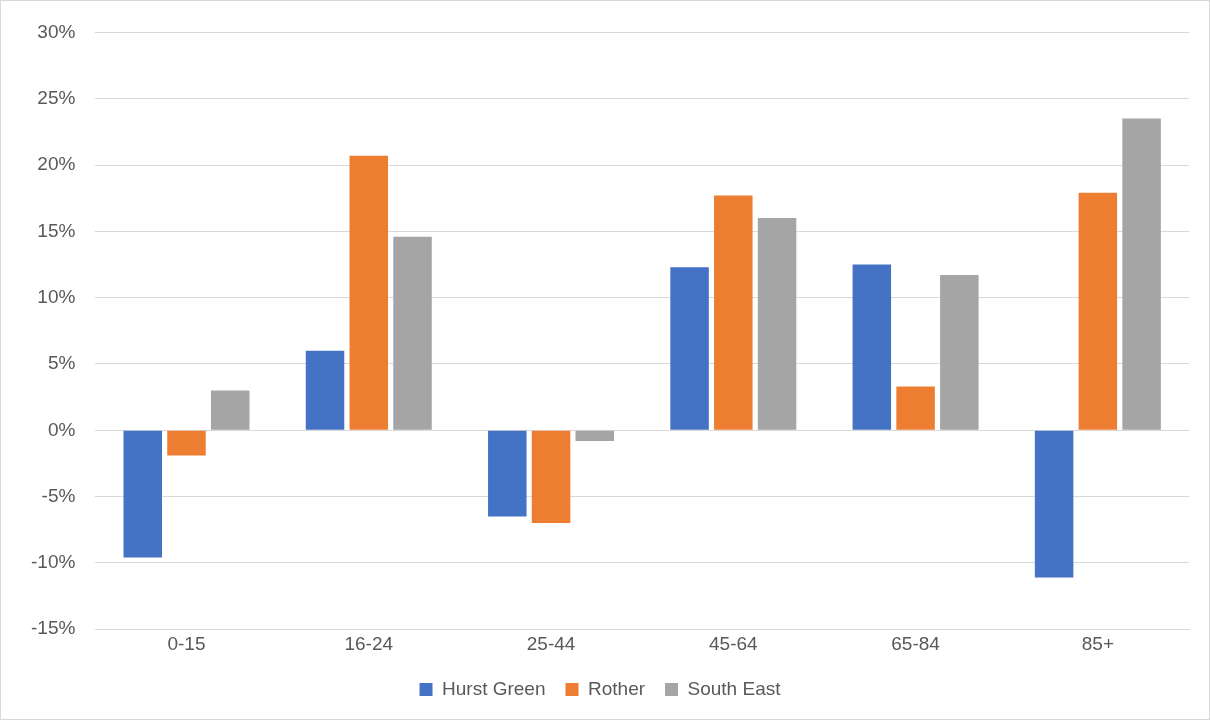 The height and width of the screenshot is (720, 1210). Describe the element at coordinates (734, 688) in the screenshot. I see `legend-label: South East` at that location.